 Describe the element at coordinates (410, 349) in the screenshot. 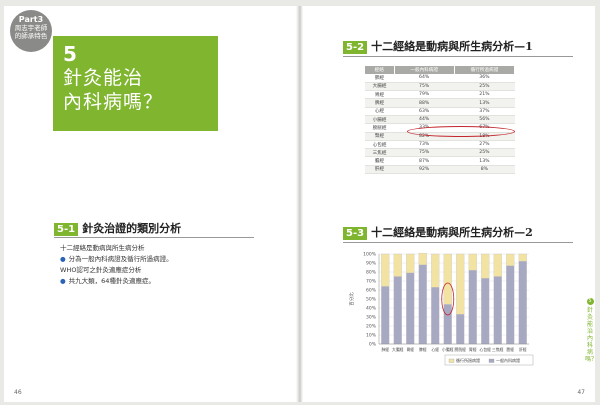

I see `x-tick-label: 胃經` at that location.